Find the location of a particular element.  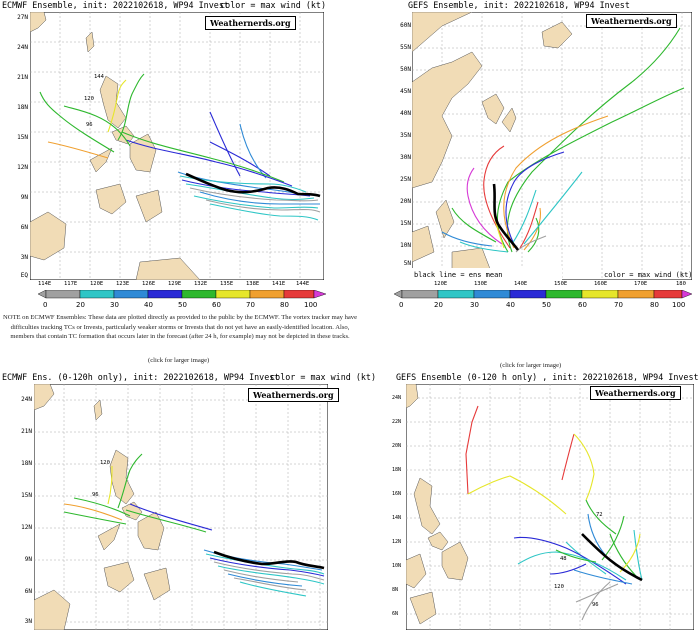

lon-label: 114E is located at coordinates (45, 284).